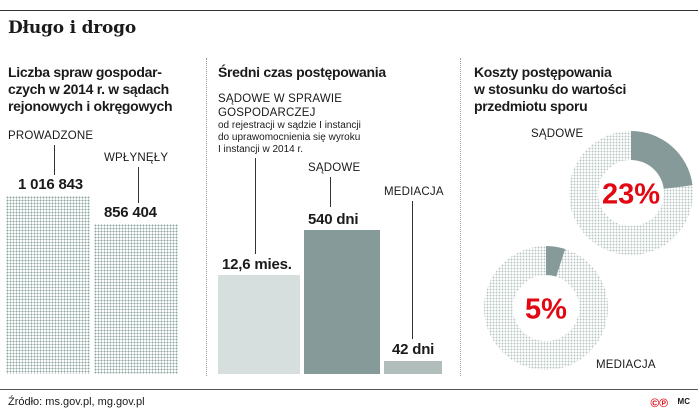 The height and width of the screenshot is (416, 698). Describe the element at coordinates (414, 192) in the screenshot. I see `time-category-label-3: MEDIACJA` at that location.